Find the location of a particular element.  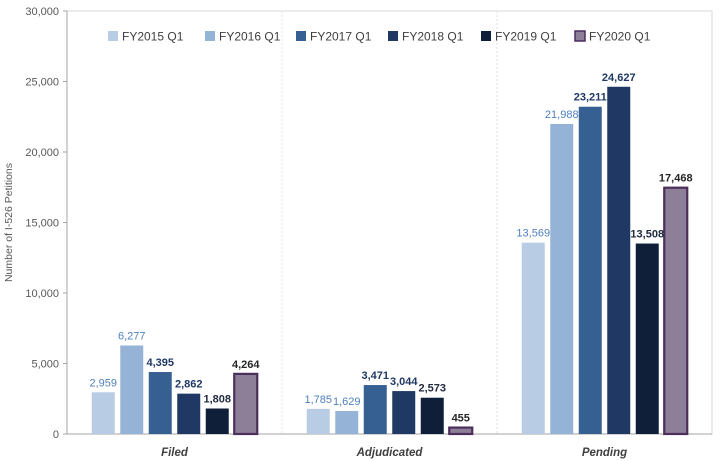

legend-label: FY2015 Q1 is located at coordinates (153, 37).